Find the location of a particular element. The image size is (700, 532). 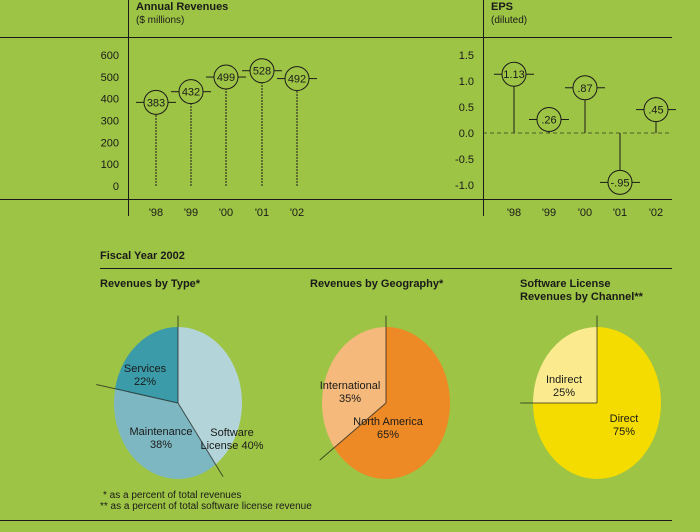

y-tick-label: 500 is located at coordinates (110, 78).